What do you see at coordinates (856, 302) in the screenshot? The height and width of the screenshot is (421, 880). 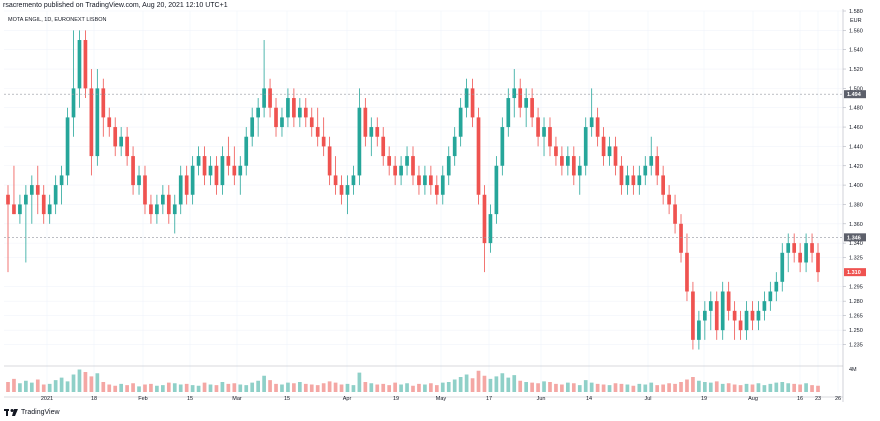 I see `y-tick-label: 1.280` at bounding box center [856, 302].